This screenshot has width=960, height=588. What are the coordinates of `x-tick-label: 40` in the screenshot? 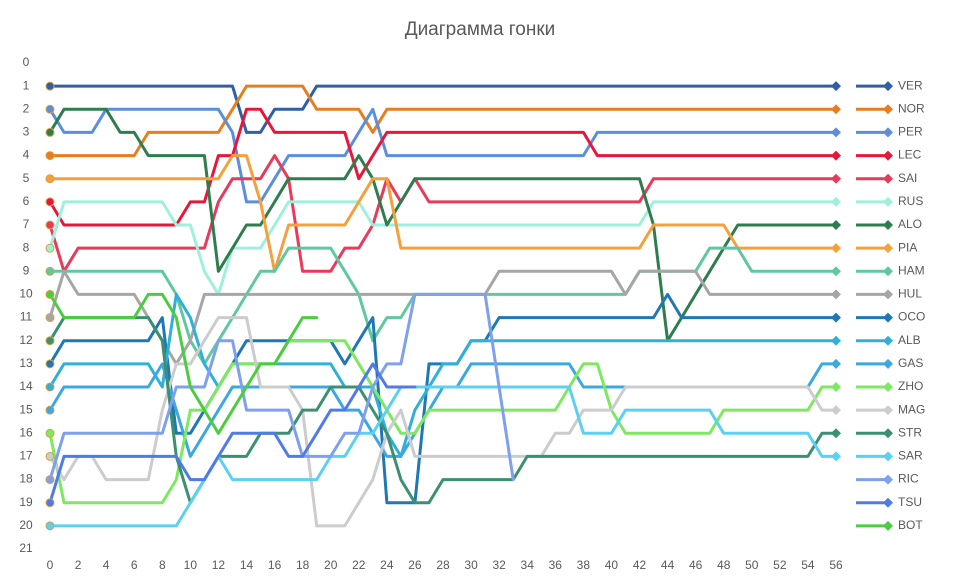 It's located at (612, 565).